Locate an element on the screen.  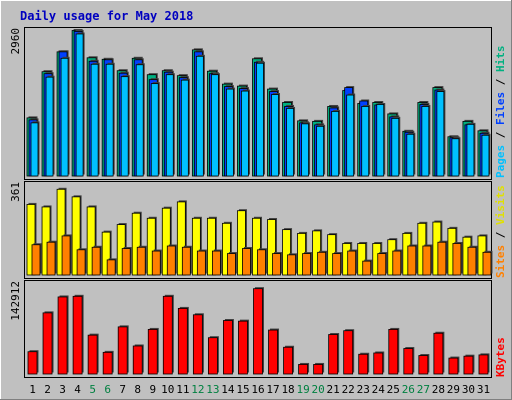
legend-files: Files is located at coordinates (500, 108).